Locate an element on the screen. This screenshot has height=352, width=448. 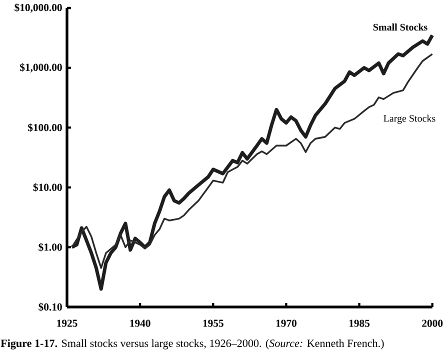
x-tick-label: 2000 is located at coordinates (432, 323).